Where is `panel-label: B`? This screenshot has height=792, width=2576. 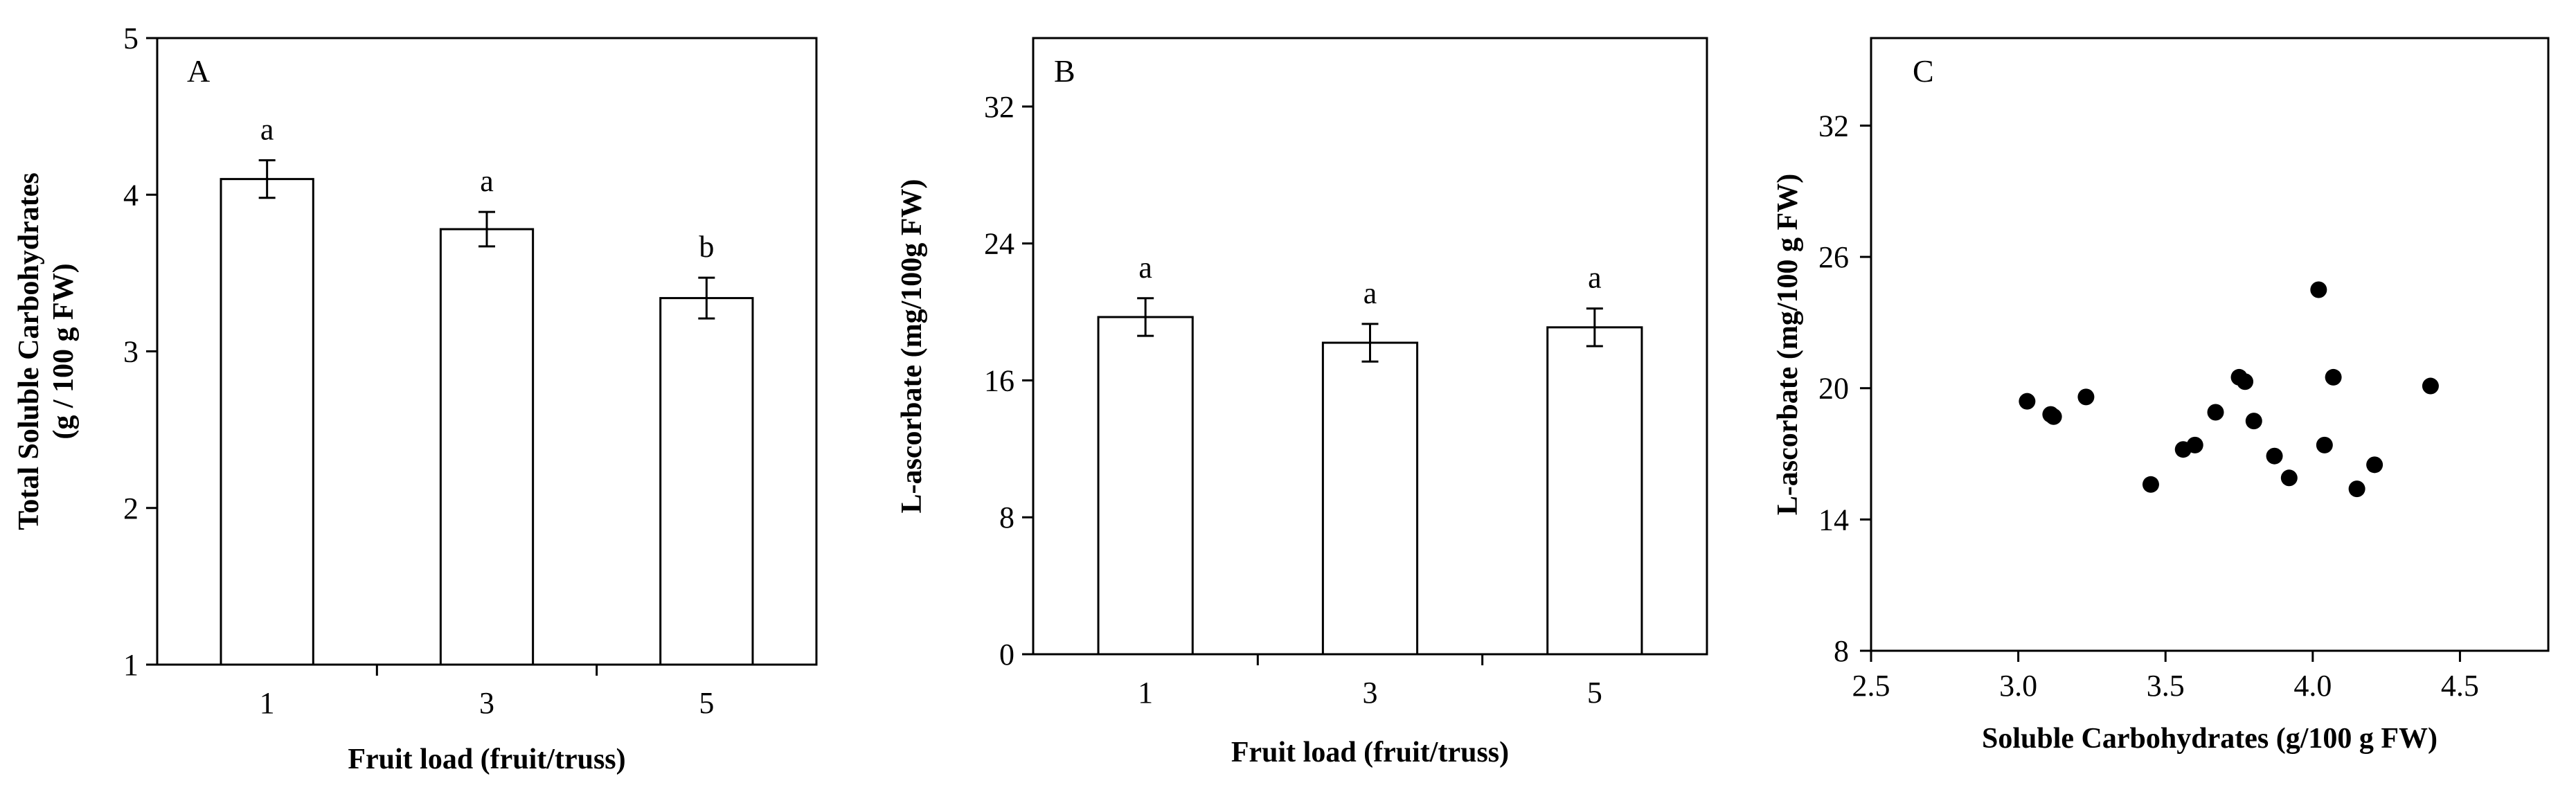
panel-label: B is located at coordinates (1064, 71).